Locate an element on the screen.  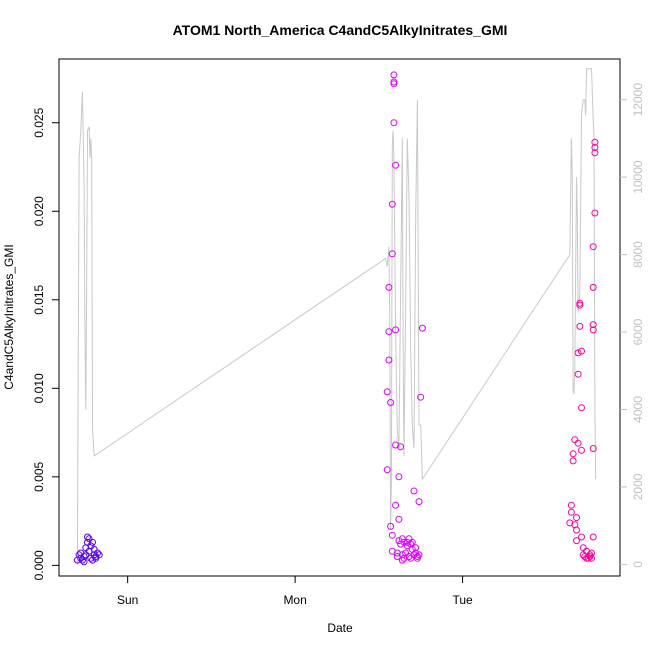
y2-tick-label-1: 2000 is located at coordinates (638, 486).